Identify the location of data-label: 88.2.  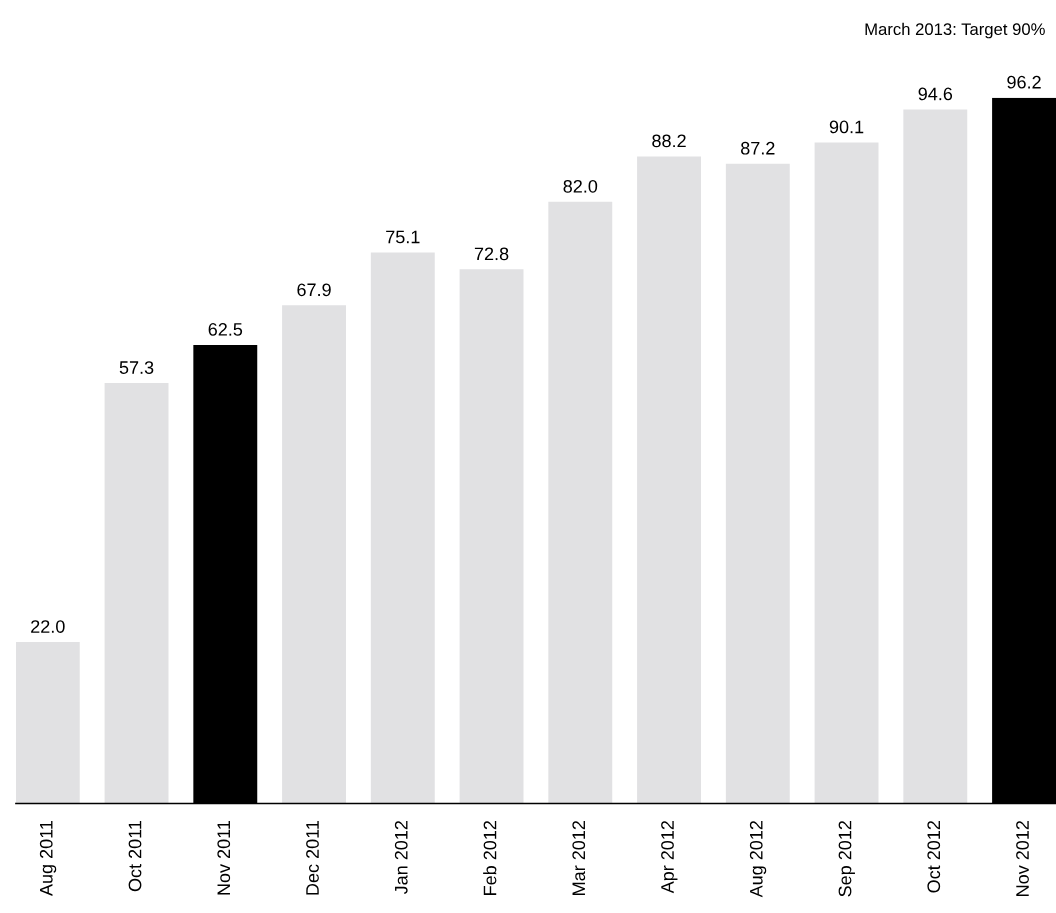
(669, 141).